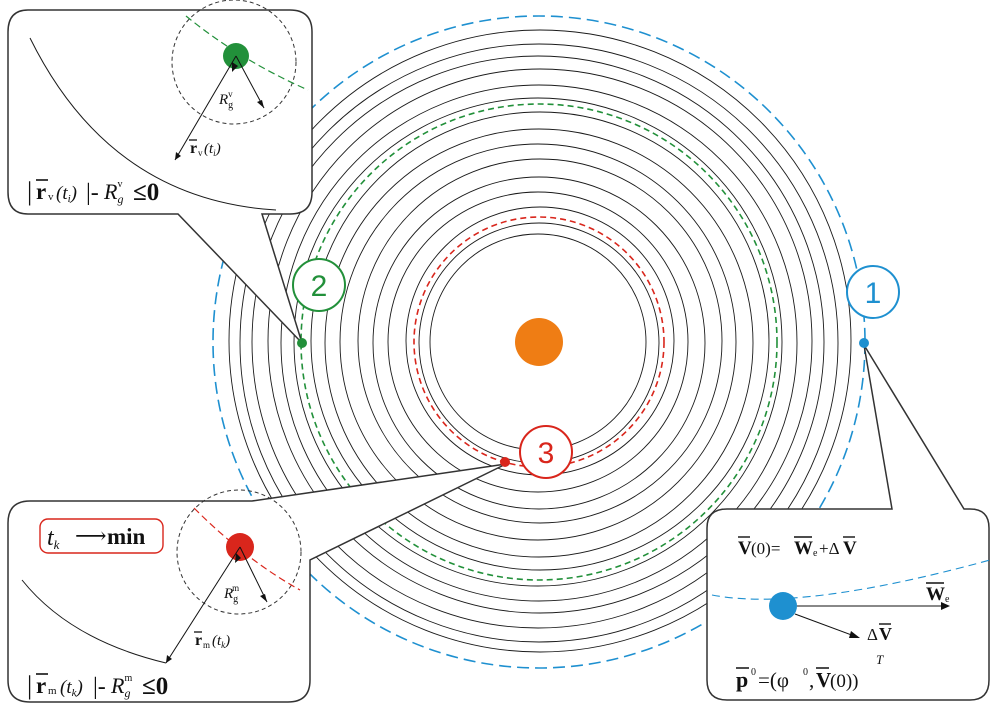 The width and height of the screenshot is (997, 709). I want to click on callout-1-velocity-eq: V (0)= W e +Δ V, so click(797, 547).